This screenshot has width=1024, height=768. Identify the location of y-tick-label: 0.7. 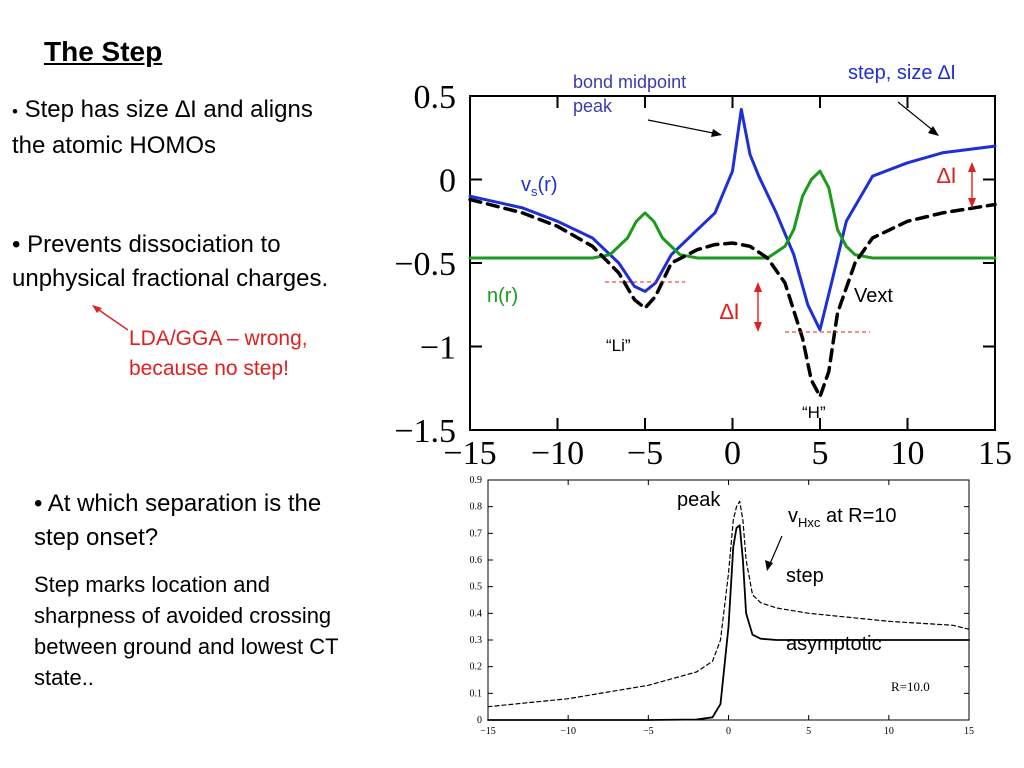
(476, 533).